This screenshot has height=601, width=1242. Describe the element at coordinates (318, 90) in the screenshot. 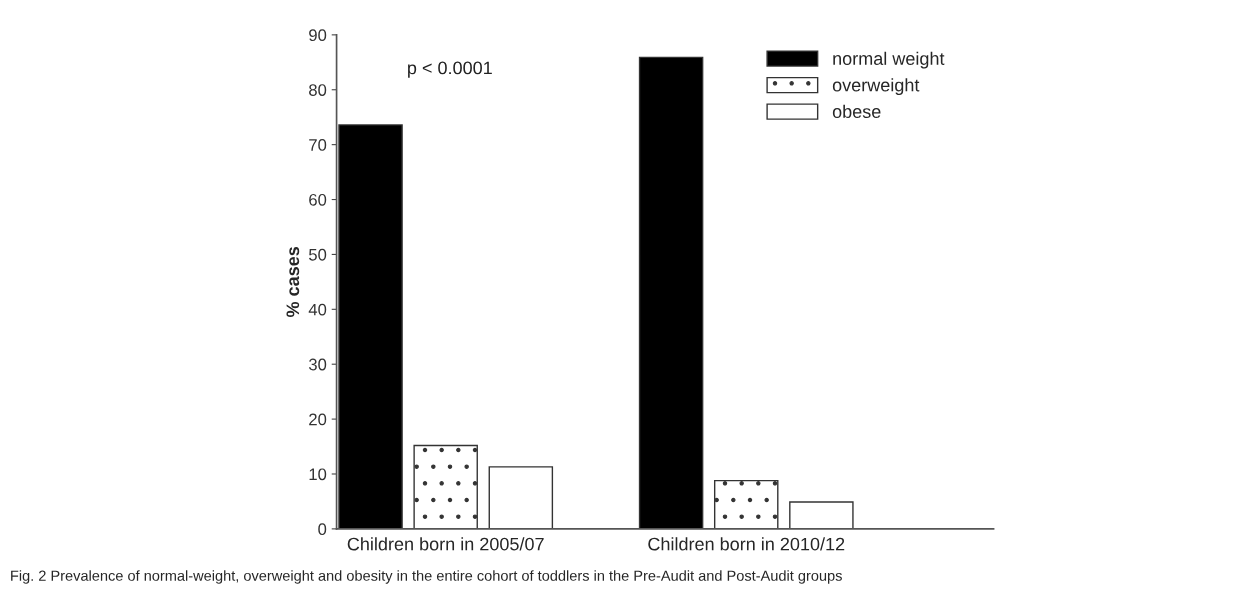

I see `y-tick-label: 80` at that location.